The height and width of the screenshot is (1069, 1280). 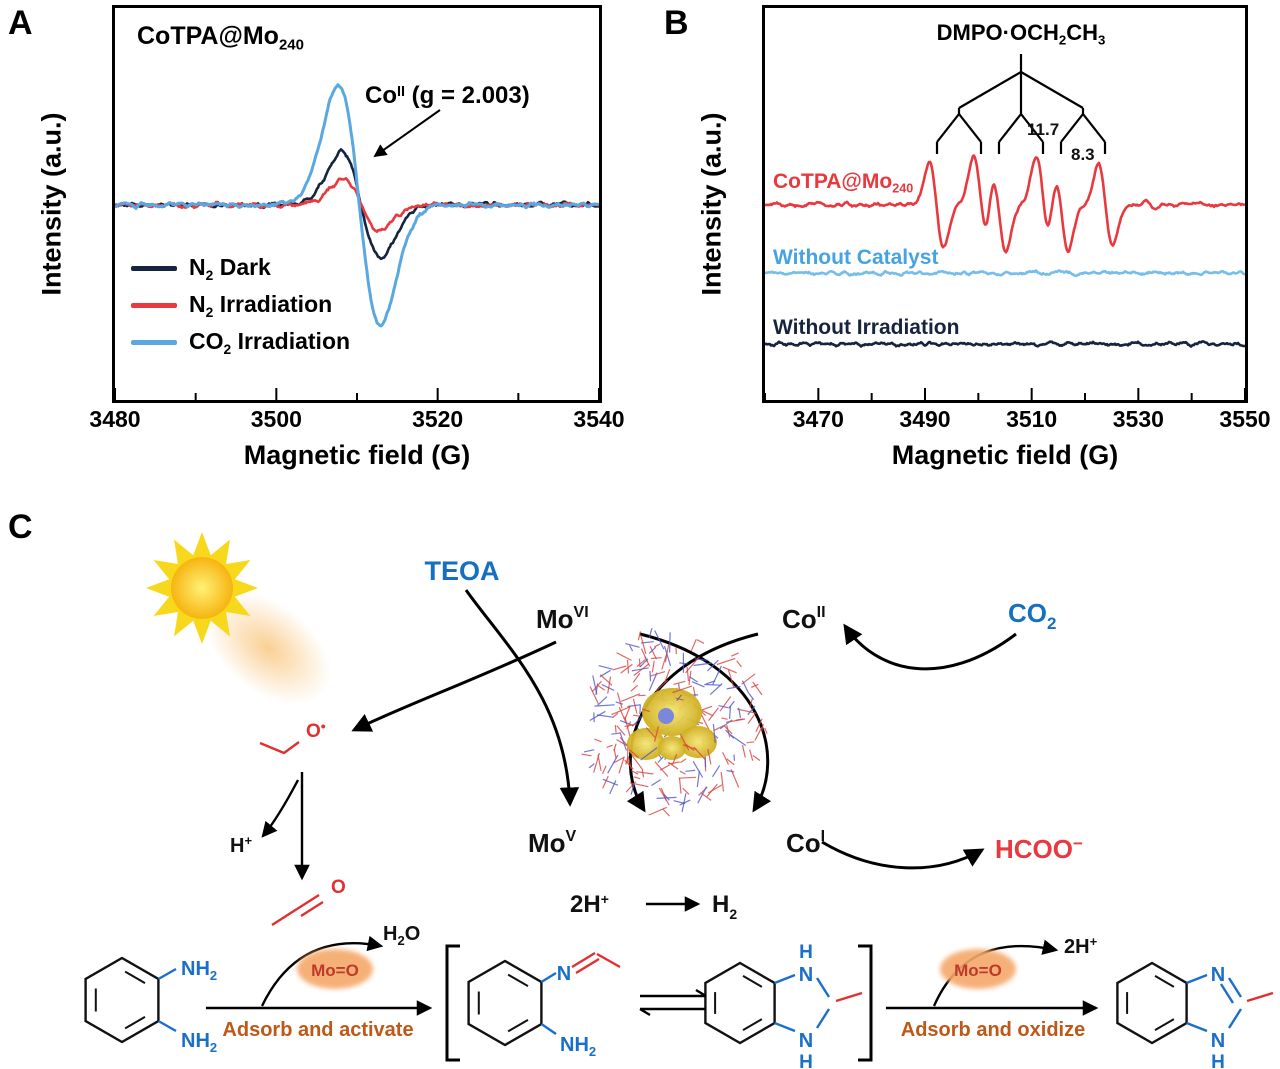 I want to click on imidazoline-n1-label: N, so click(x=806, y=975).